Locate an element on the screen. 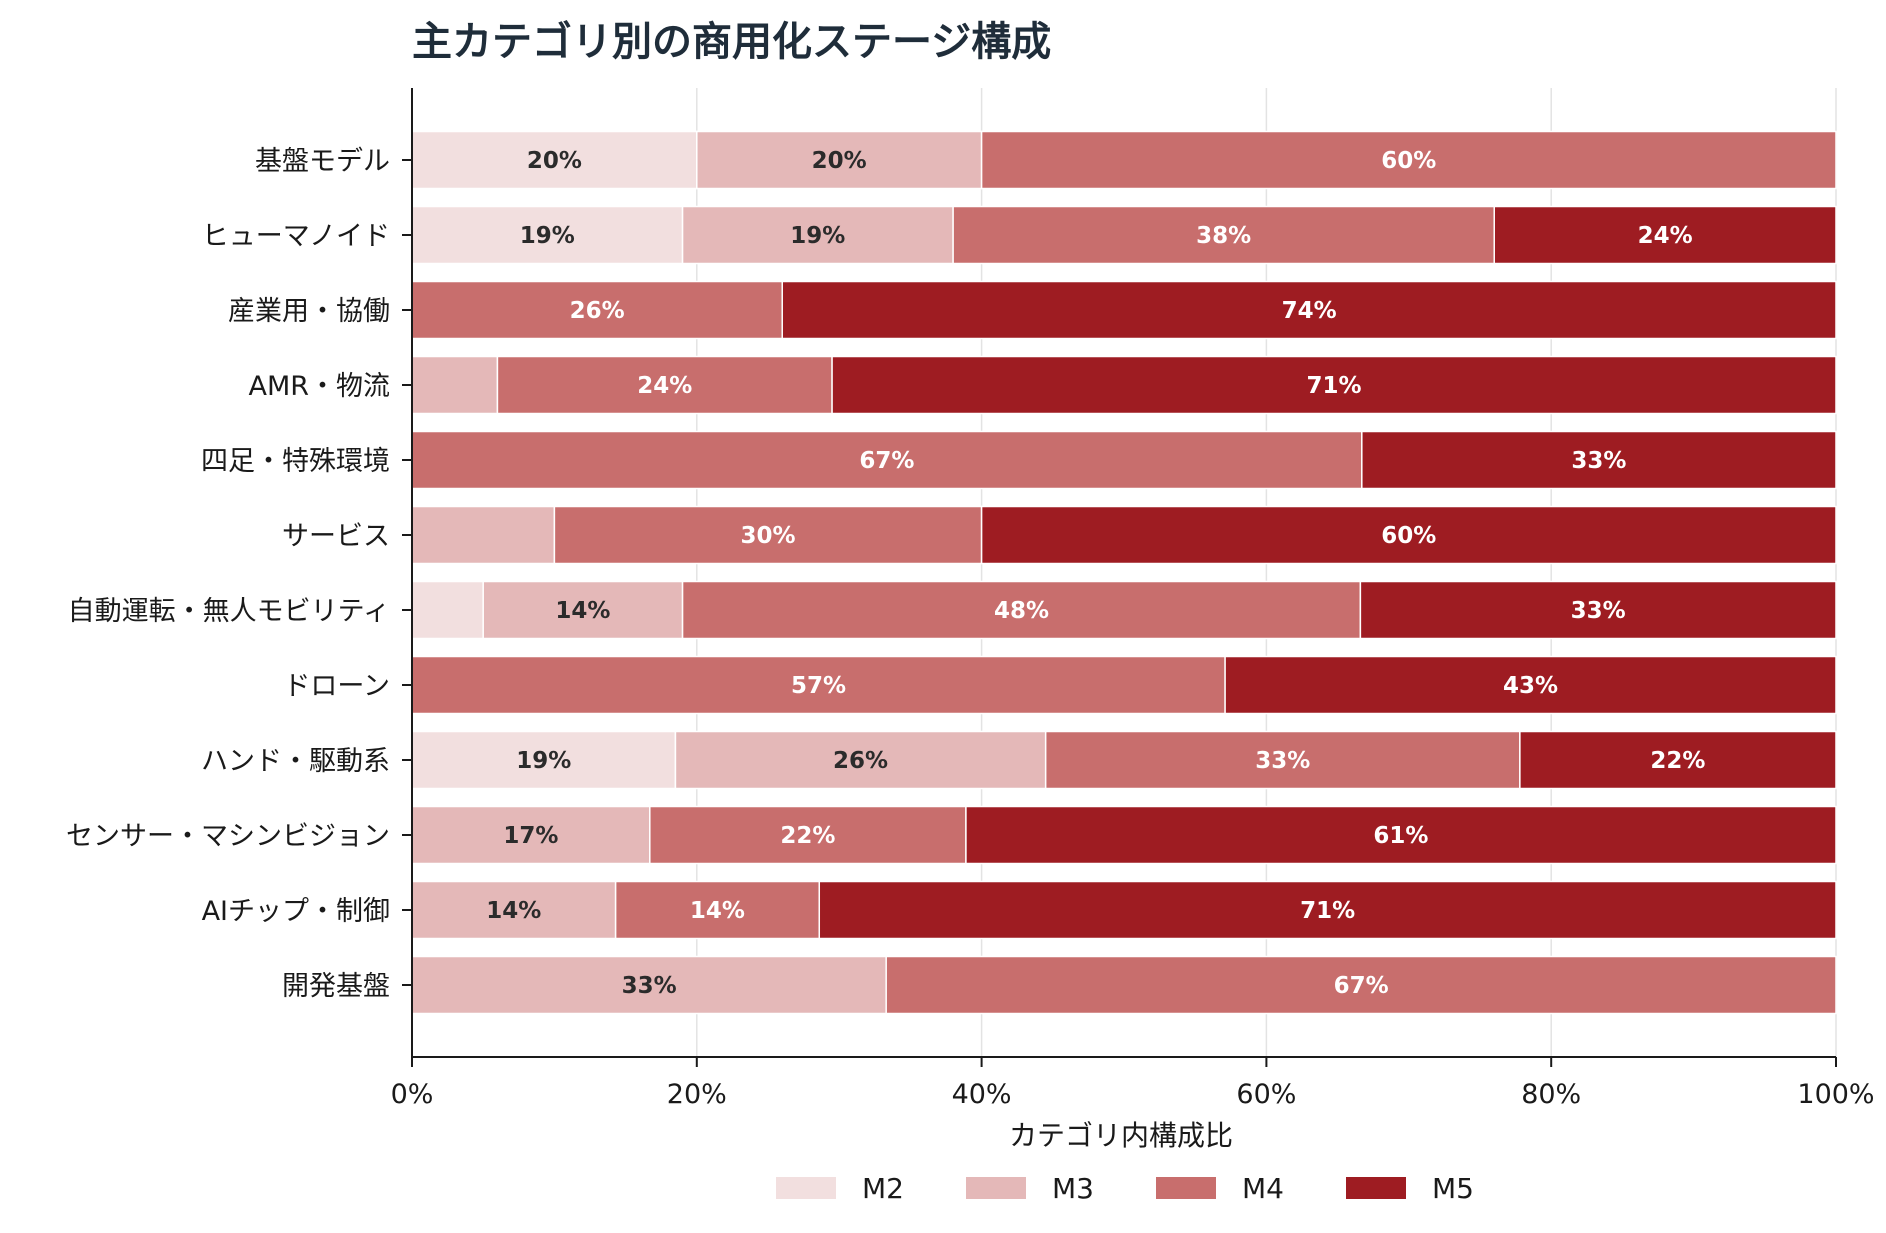 The width and height of the screenshot is (1886, 1233). data-label: 48% is located at coordinates (1021, 611).